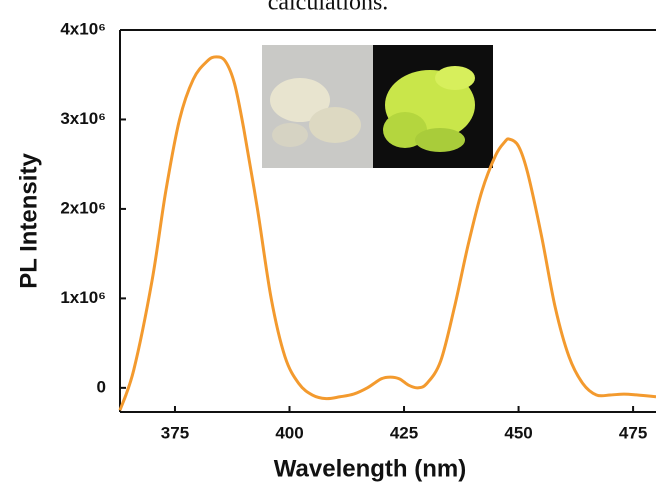  Describe the element at coordinates (633, 432) in the screenshot. I see `x-tick-label: 475` at that location.